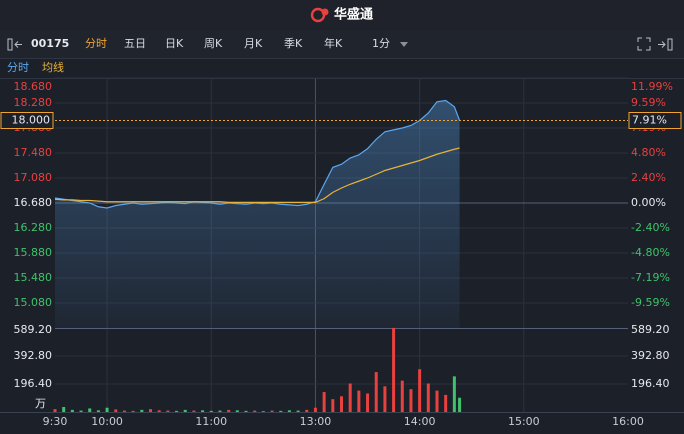 The image size is (684, 434). I want to click on period-tab: 日K, so click(174, 43).